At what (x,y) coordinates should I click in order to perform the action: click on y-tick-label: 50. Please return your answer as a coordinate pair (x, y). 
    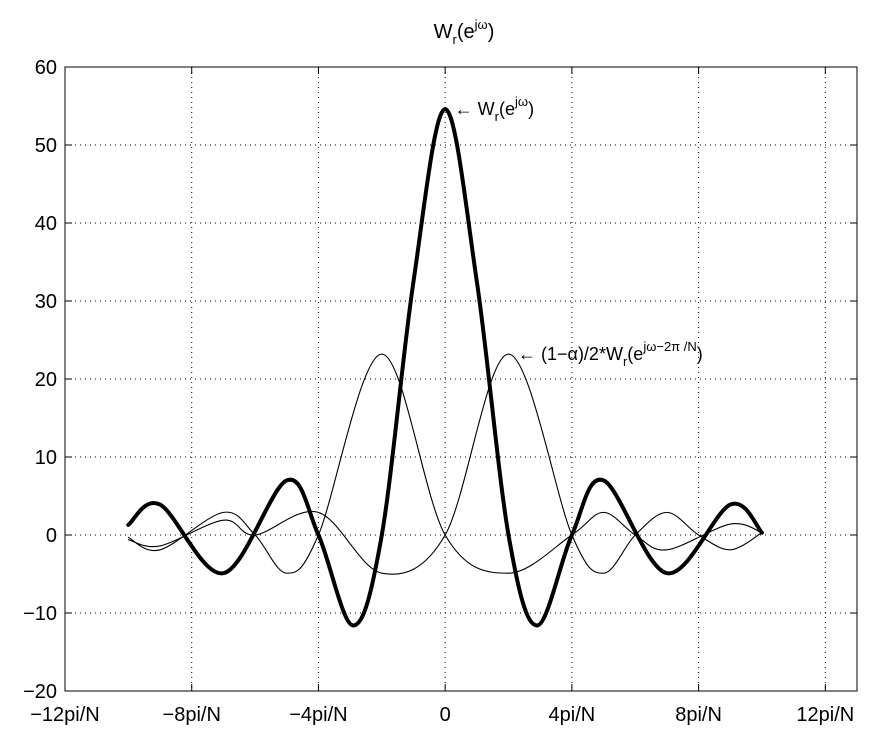
    Looking at the image, I should click on (46, 146).